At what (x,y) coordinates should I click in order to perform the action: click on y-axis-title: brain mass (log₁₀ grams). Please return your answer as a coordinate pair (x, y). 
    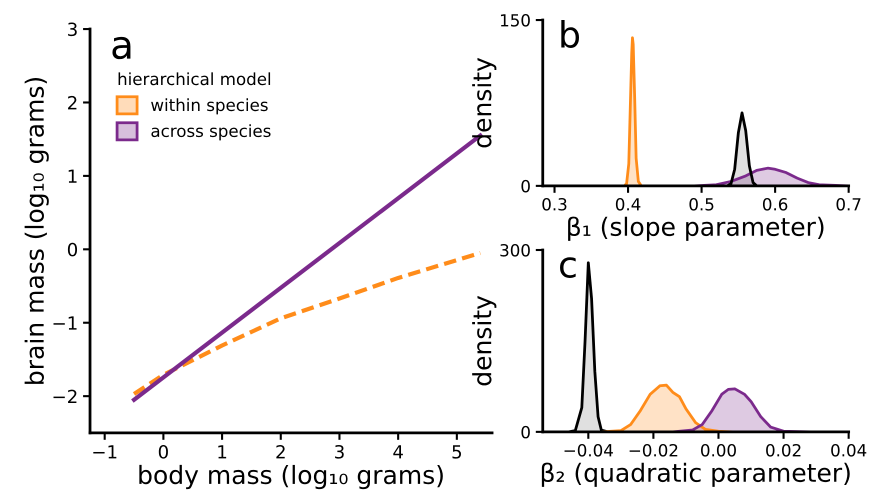
    Looking at the image, I should click on (36, 231).